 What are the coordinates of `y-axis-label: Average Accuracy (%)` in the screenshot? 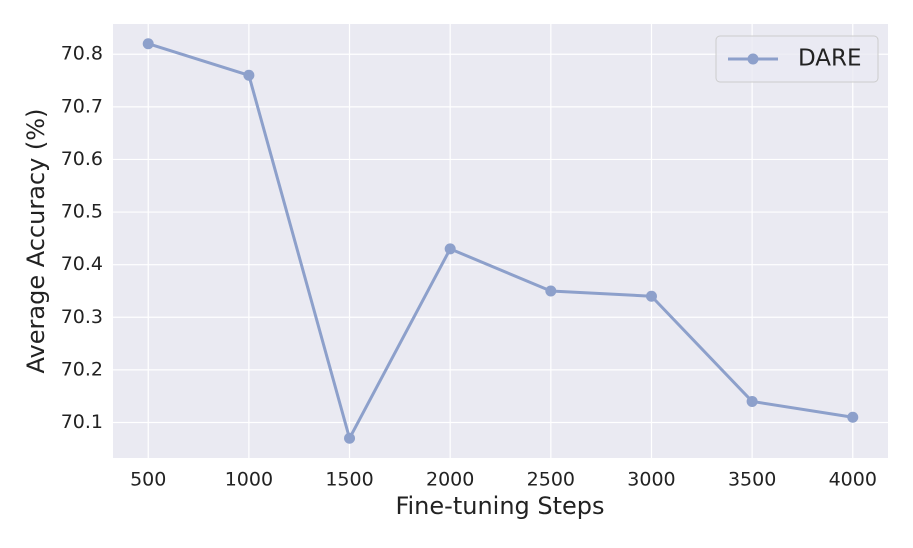 It's located at (36, 241).